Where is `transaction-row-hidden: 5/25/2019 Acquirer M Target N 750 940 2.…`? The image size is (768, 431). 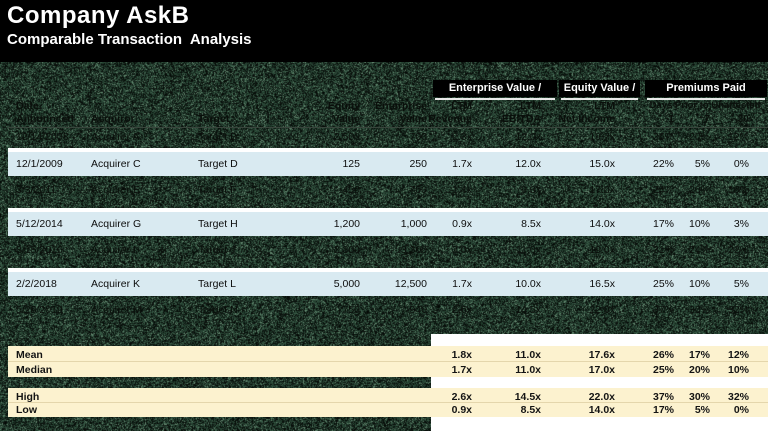 transaction-row-hidden: 5/25/2019 Acquirer M Target N 750 940 2.… is located at coordinates (384, 309).